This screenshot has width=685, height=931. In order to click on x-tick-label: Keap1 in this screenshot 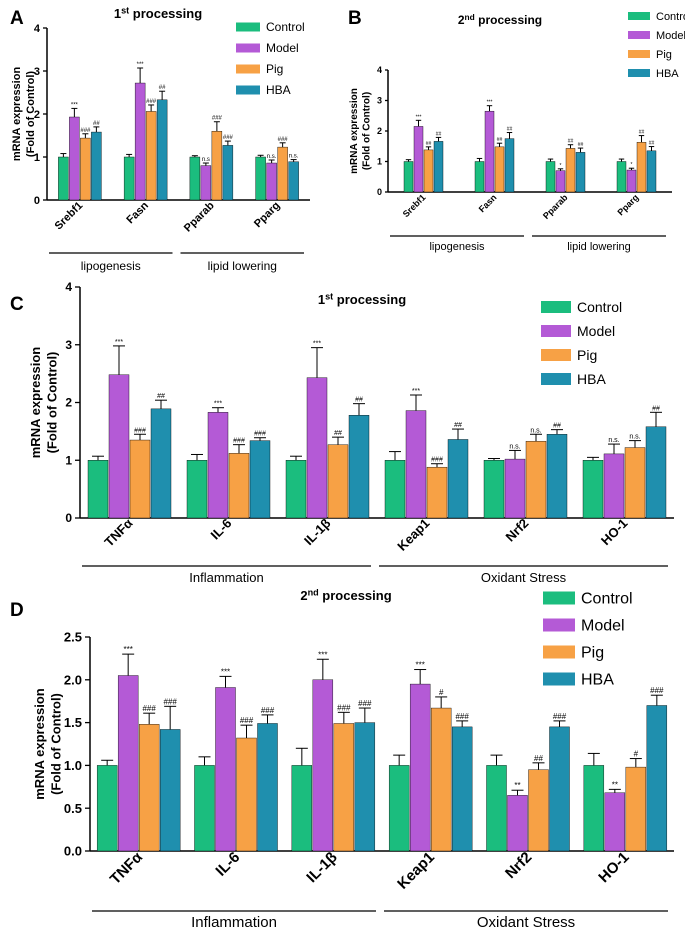, I will do `click(413, 535)`.